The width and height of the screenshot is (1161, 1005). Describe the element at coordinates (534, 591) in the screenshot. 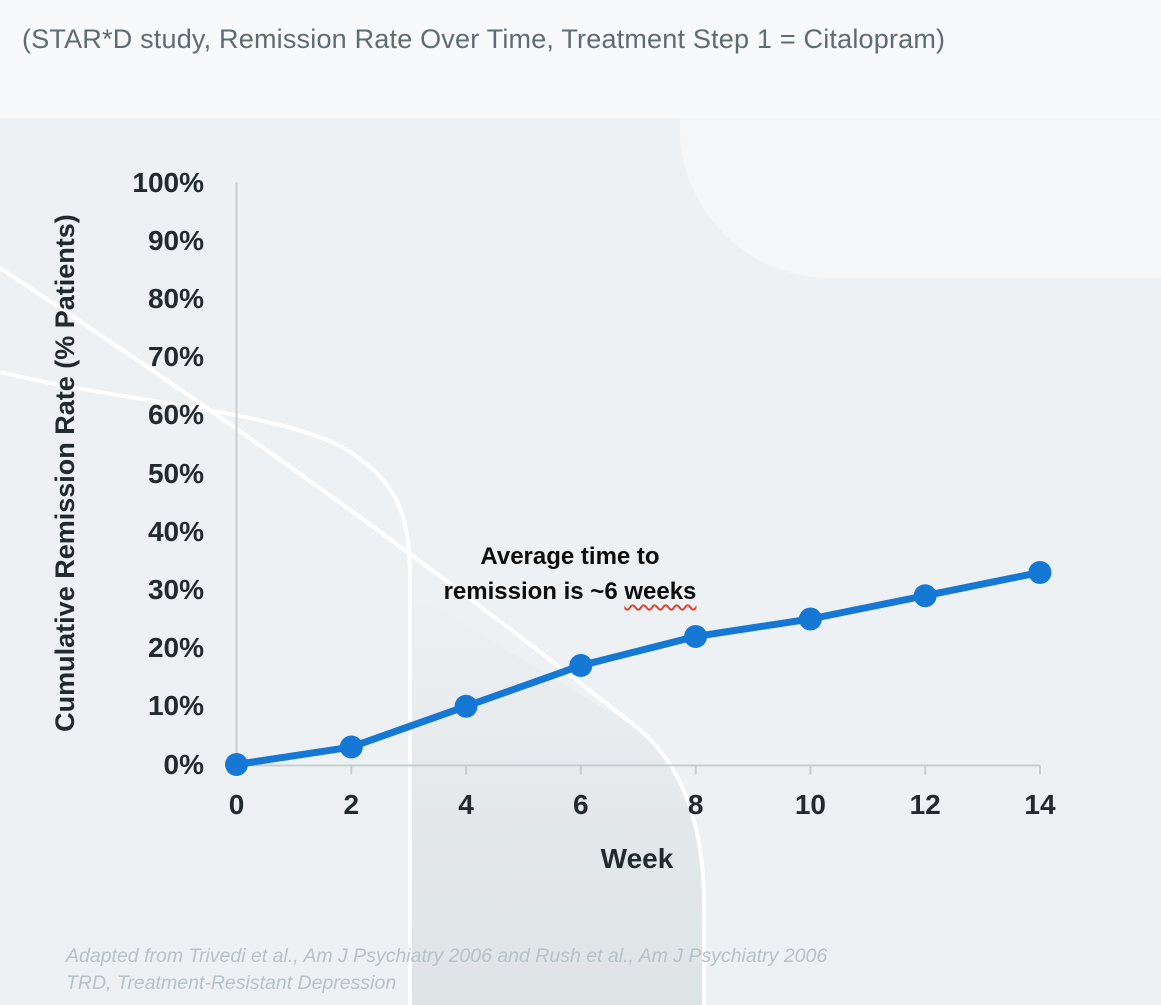

I see `annotation-line2-prefix: remission is ~6` at that location.